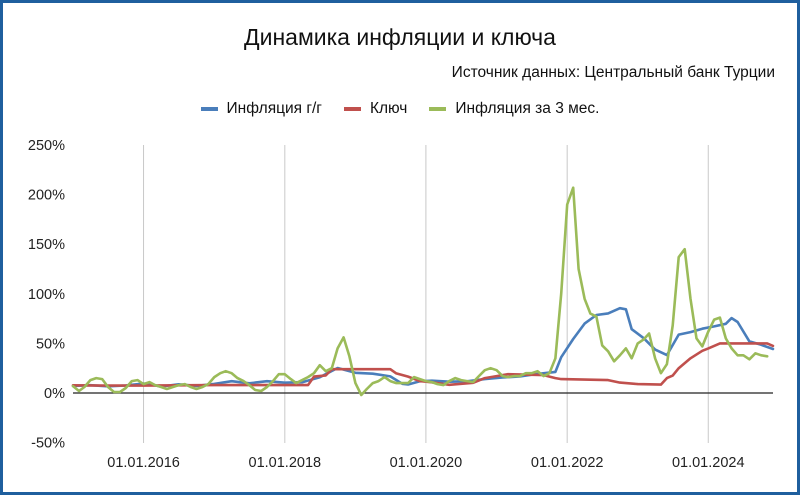  I want to click on legend-label-inflation-yoy: Инфляция г/г, so click(274, 108).